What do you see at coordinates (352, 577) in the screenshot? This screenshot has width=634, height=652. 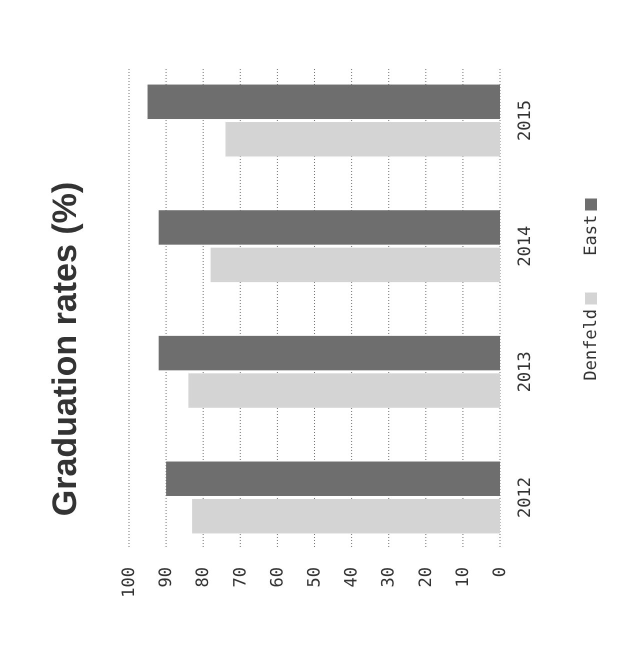 I see `x-tick-label: 40` at bounding box center [352, 577].